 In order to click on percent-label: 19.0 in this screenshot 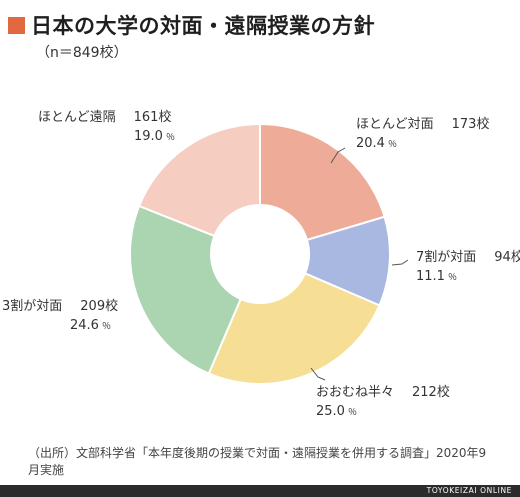, I will do `click(148, 136)`.